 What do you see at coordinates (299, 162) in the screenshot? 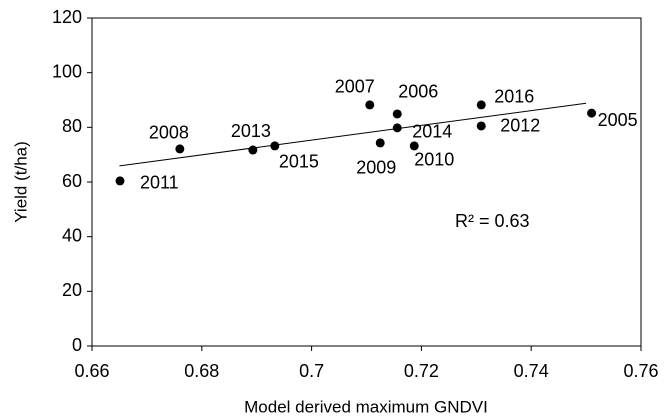
I see `point-label: 2015` at bounding box center [299, 162].